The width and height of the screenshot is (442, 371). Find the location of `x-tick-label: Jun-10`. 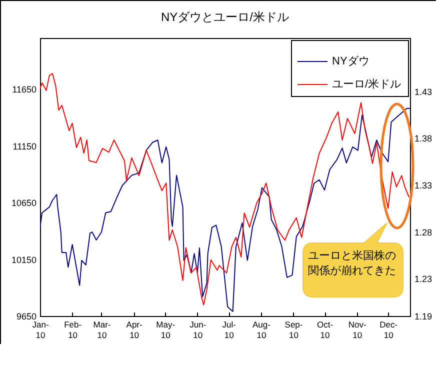

x-tick-label: Jun-10 is located at coordinates (198, 330).